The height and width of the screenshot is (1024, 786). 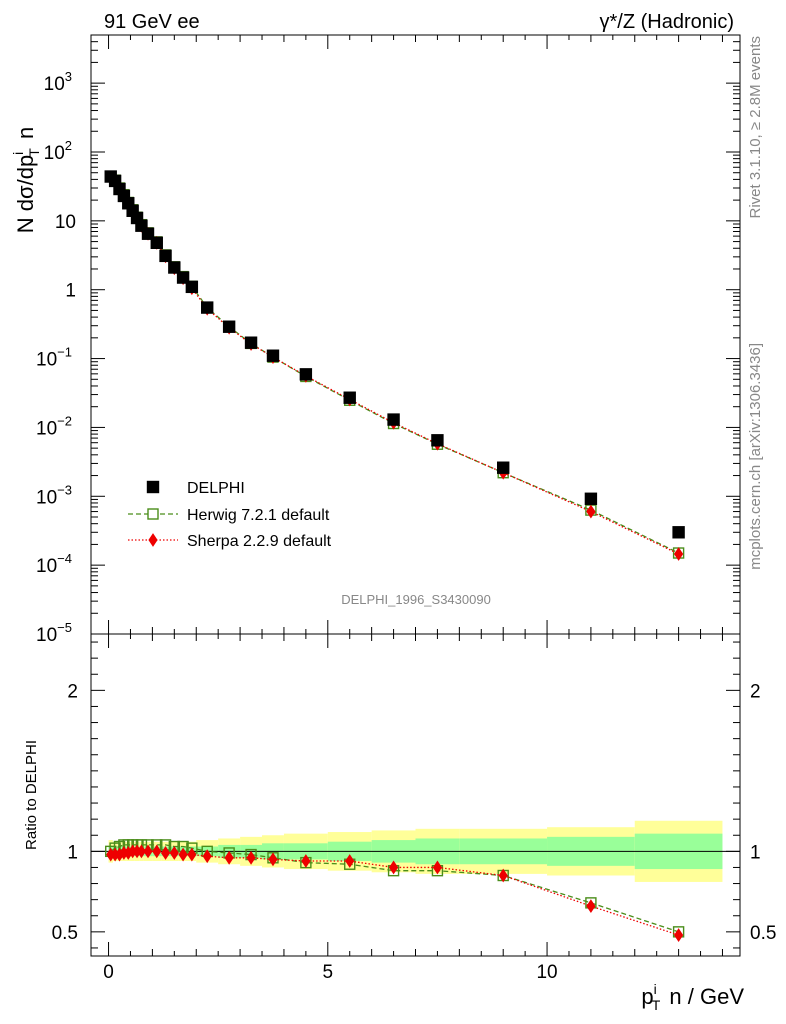 What do you see at coordinates (54, 633) in the screenshot?
I see `y-tick-label: 10⁻⁵` at bounding box center [54, 633].